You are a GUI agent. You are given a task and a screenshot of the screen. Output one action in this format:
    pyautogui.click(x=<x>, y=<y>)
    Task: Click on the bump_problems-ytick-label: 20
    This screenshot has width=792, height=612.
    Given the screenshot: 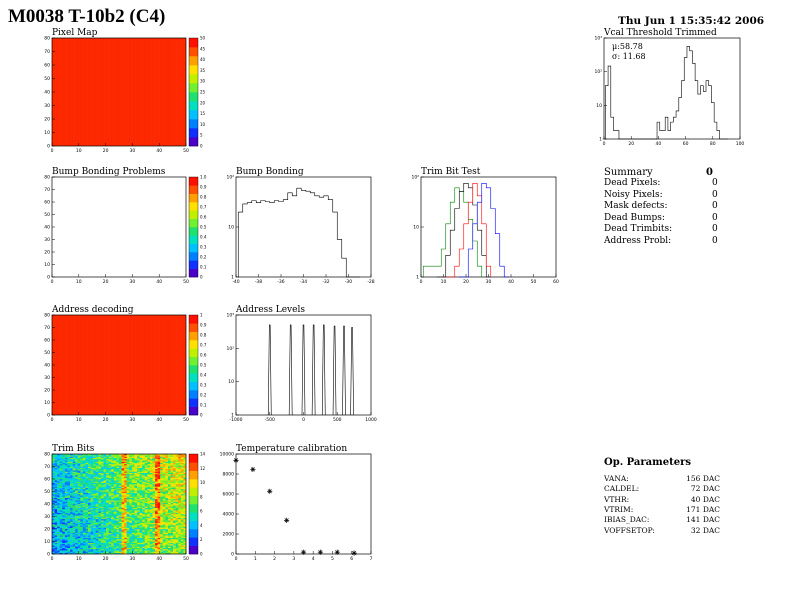 What is the action you would take?
    pyautogui.click(x=47, y=253)
    